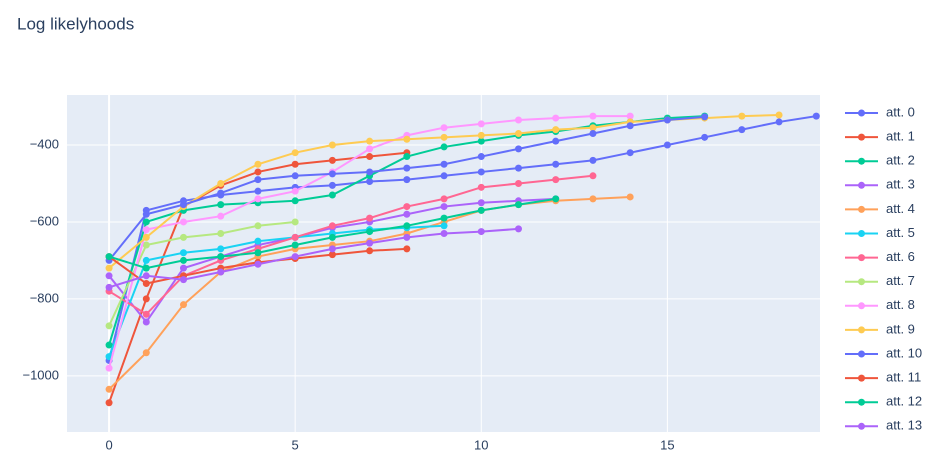 Image resolution: width=943 pixels, height=472 pixels. Describe the element at coordinates (883, 377) in the screenshot. I see `legend-item: att. 11` at that location.